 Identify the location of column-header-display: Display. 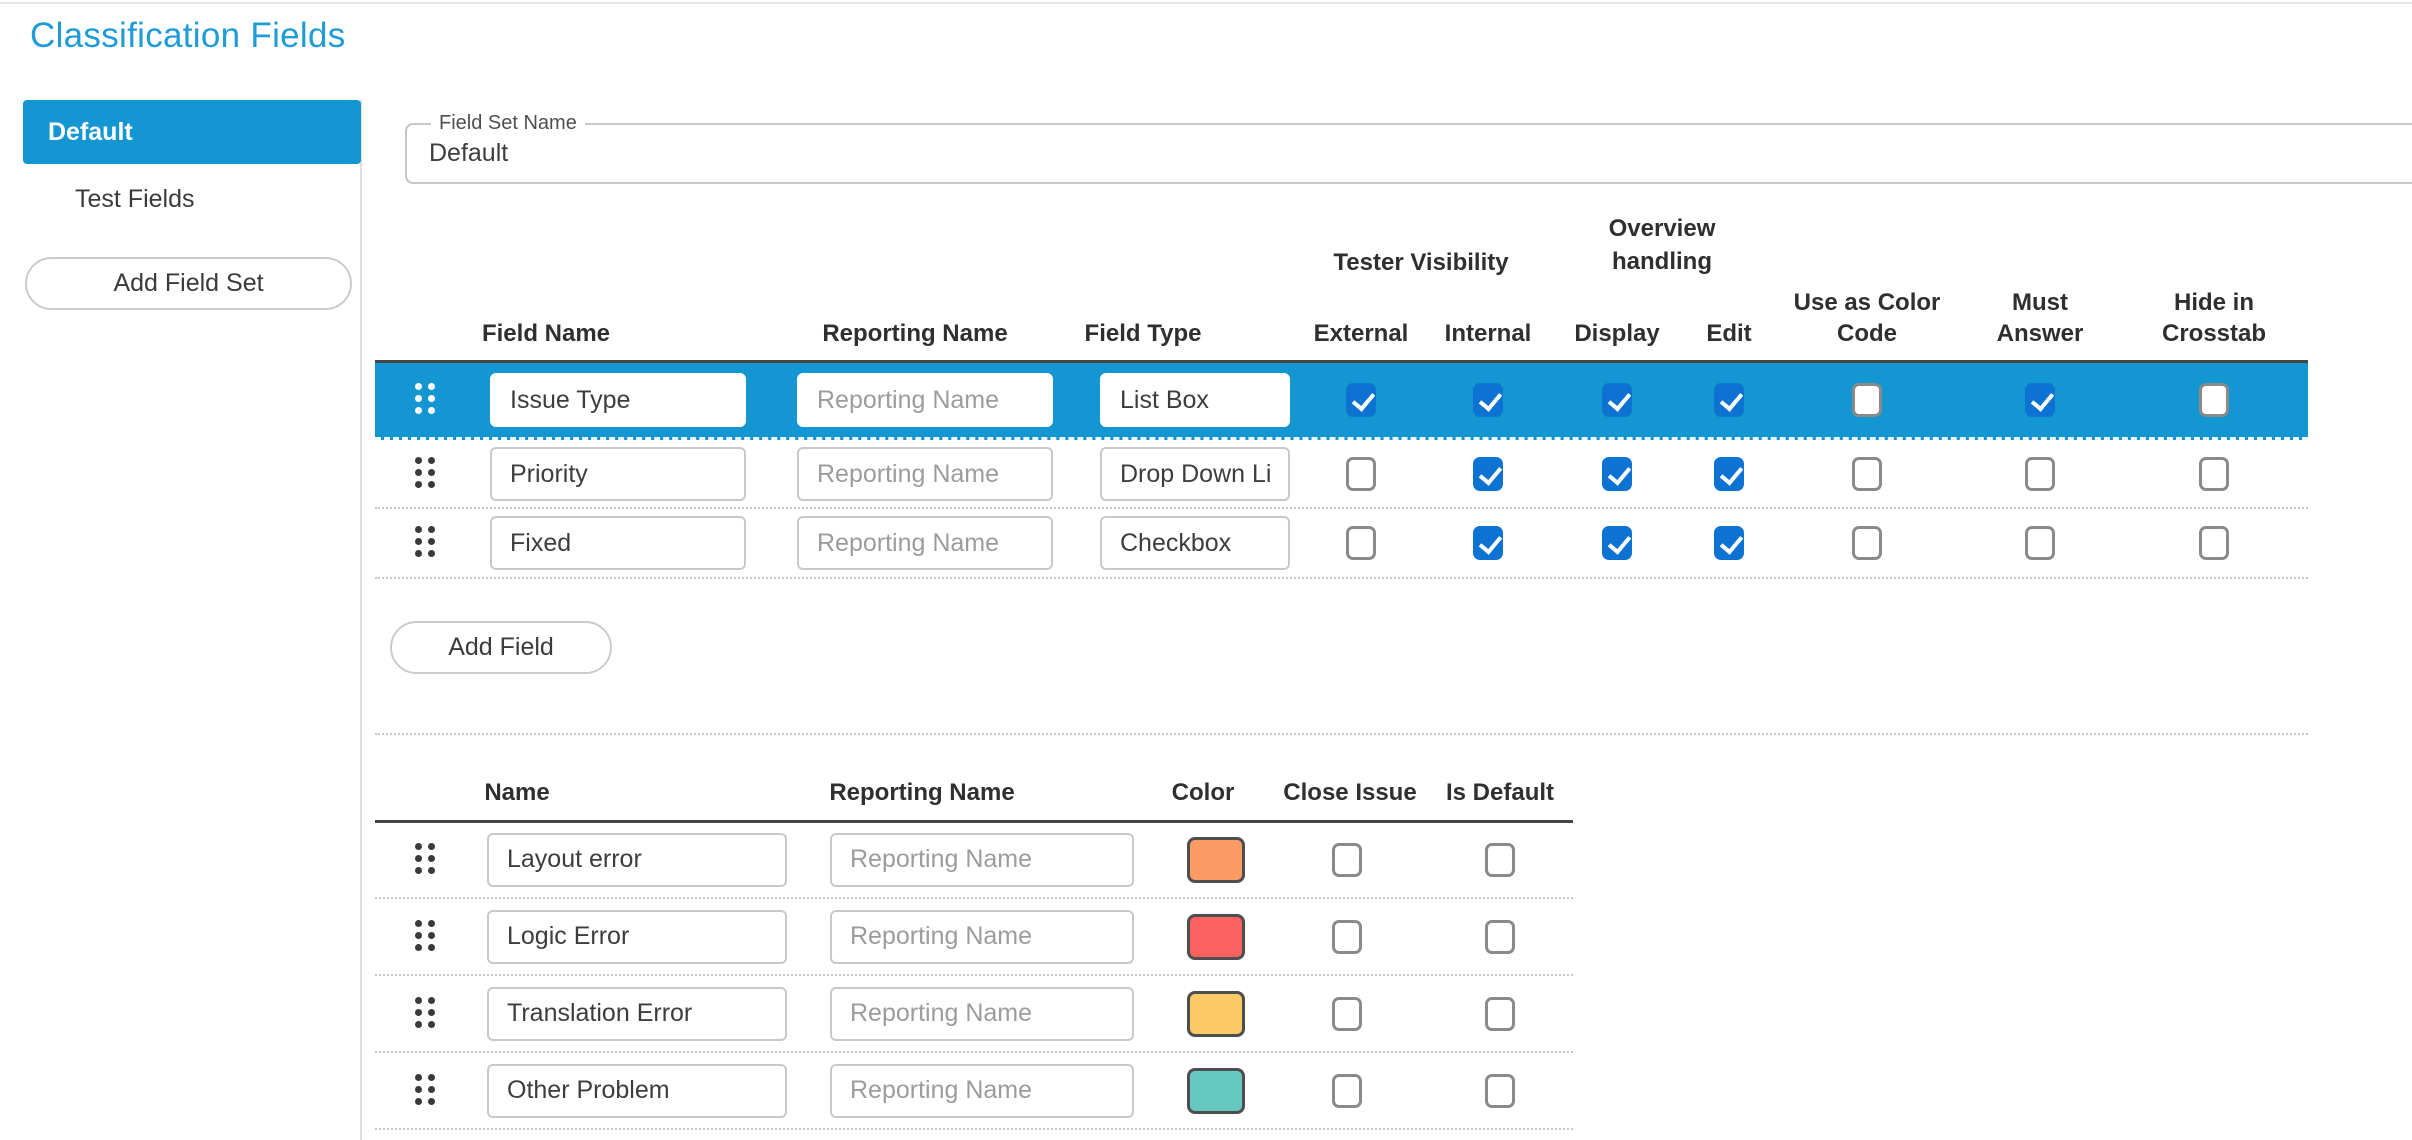
(1617, 333).